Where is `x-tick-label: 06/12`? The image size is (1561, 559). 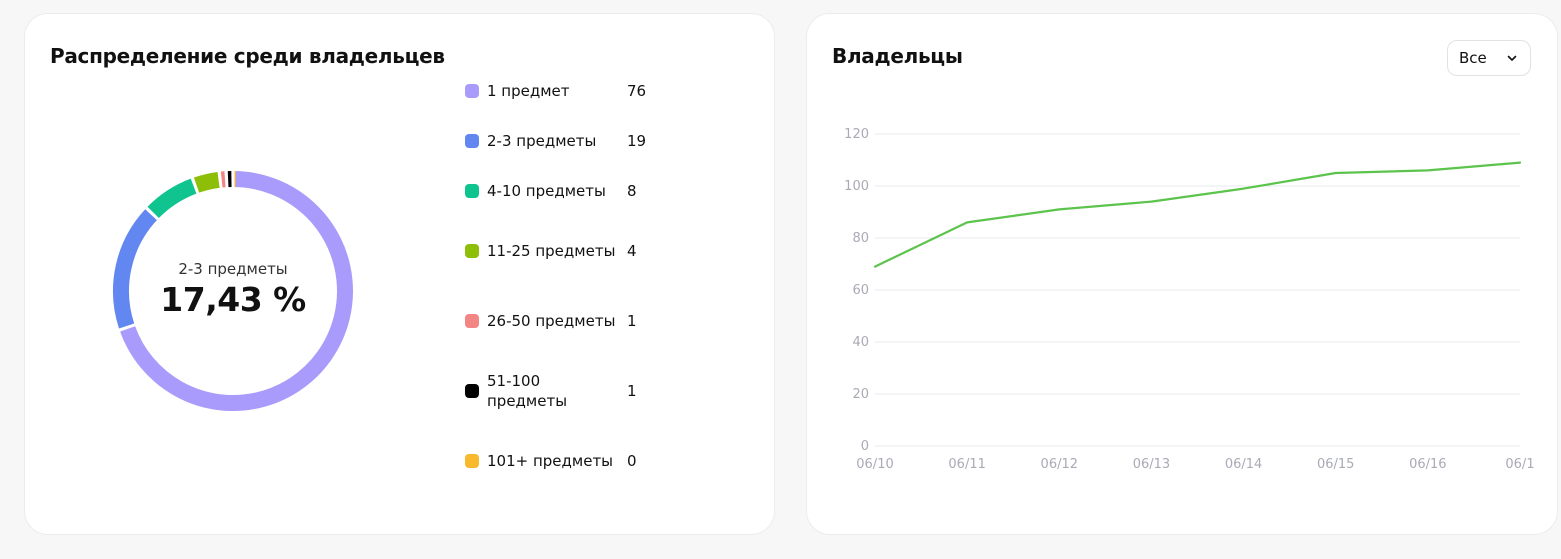 x-tick-label: 06/12 is located at coordinates (1059, 464).